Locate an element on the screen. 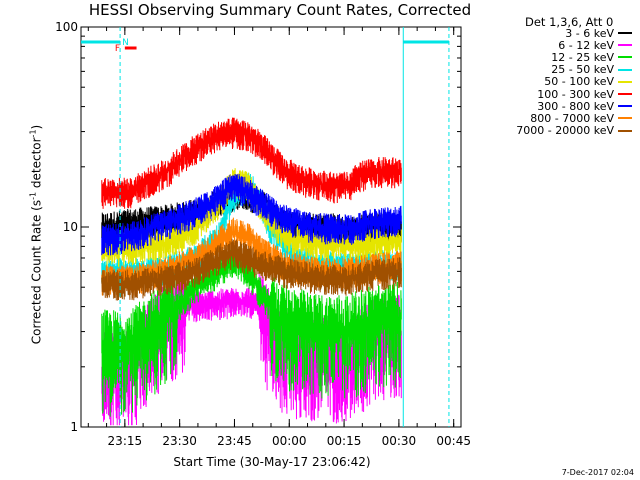 The image size is (640, 480). legend-label: 7000 - 20000 keV is located at coordinates (565, 131).